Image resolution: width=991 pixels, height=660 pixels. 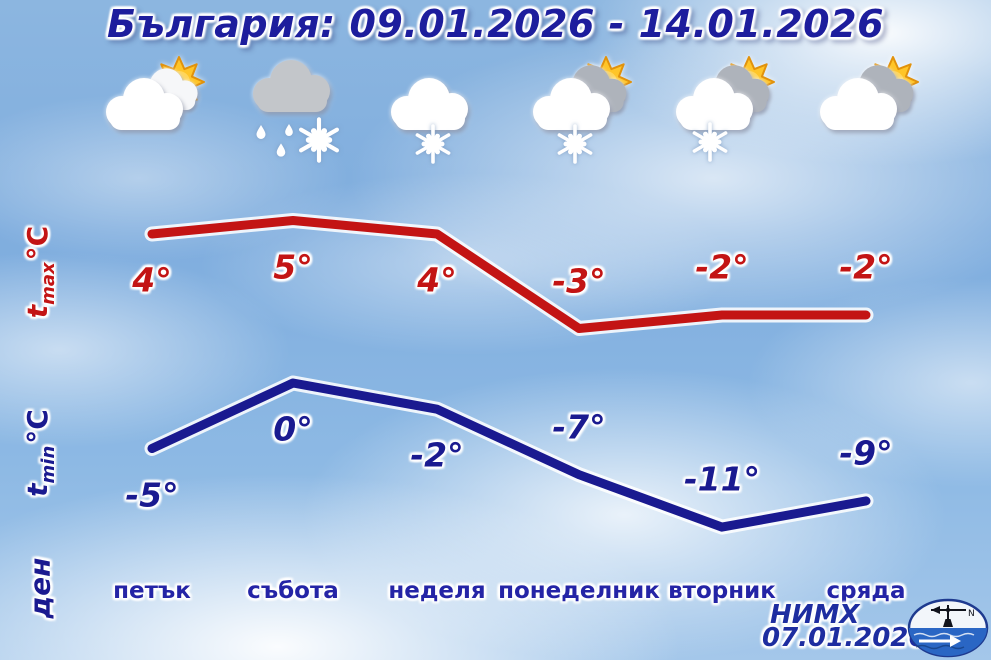 What do you see at coordinates (40, 588) in the screenshot?
I see `day-axis-label: ден` at bounding box center [40, 588].